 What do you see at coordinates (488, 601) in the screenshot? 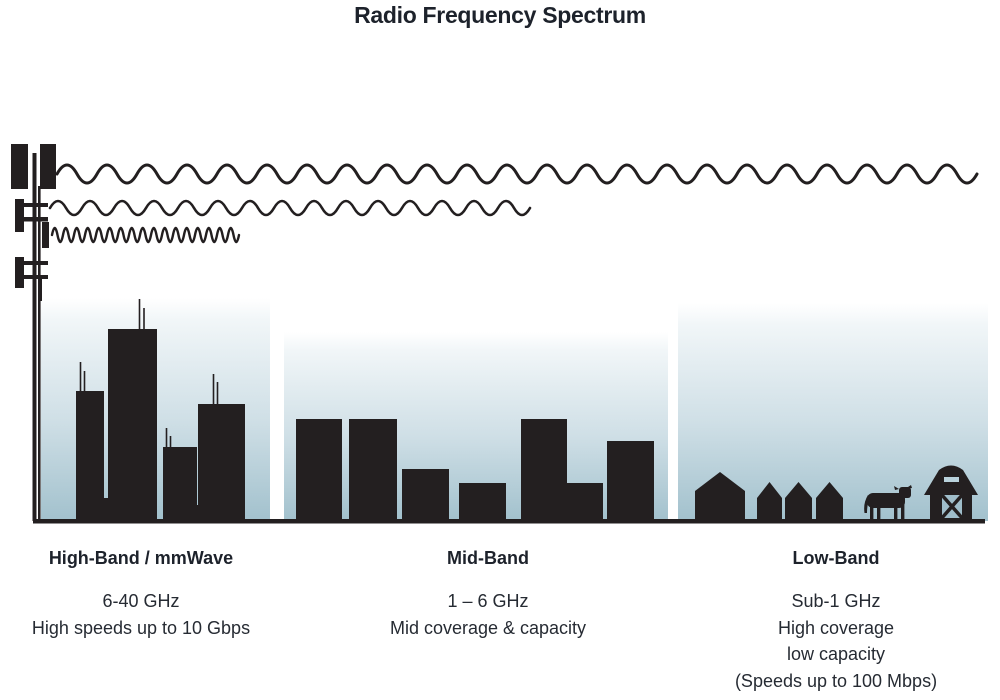
I see `mid-band-frequency: 1 – 6 GHz` at bounding box center [488, 601].